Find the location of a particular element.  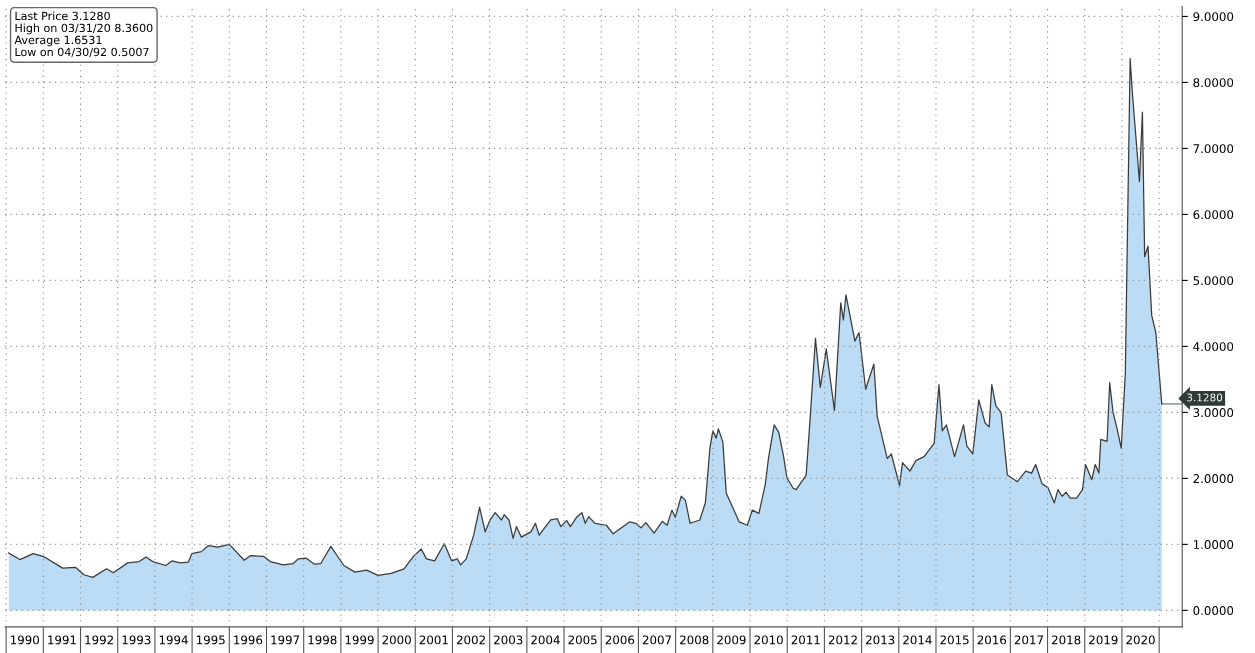

y-tick-label: 8.0000 is located at coordinates (1213, 83).